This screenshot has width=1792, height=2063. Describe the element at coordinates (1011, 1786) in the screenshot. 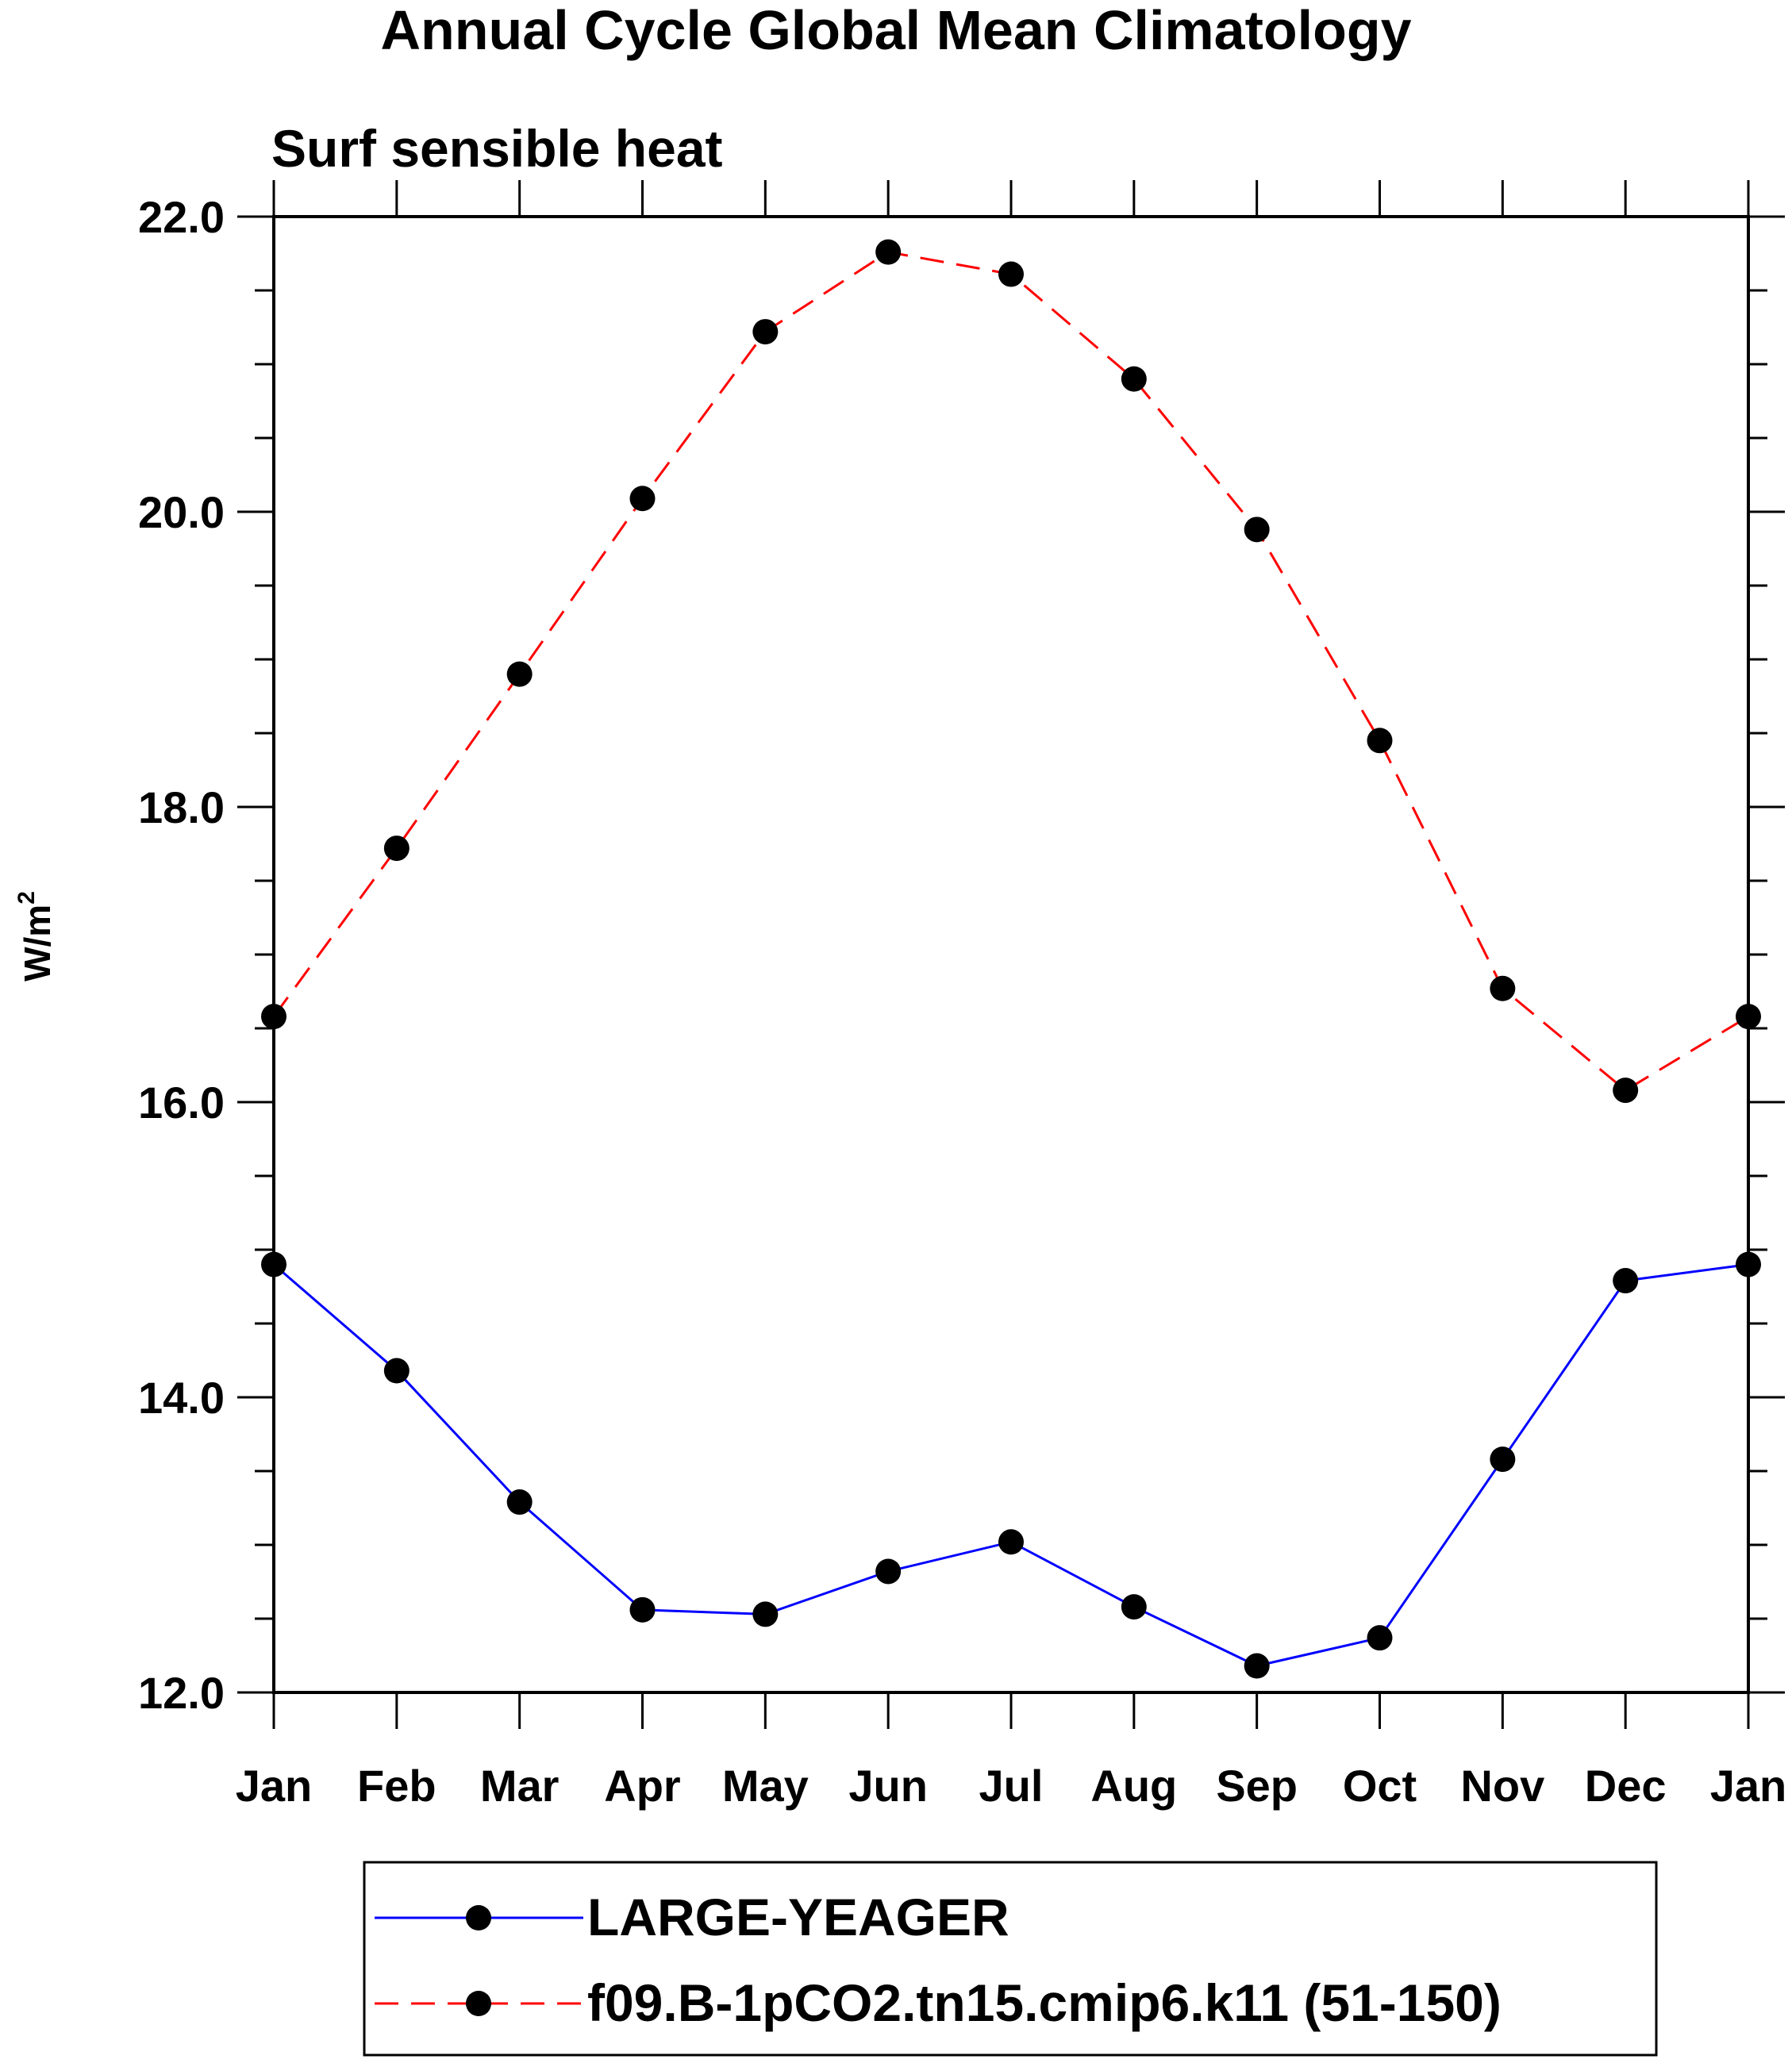

I see `x-tick-label: Jul` at that location.